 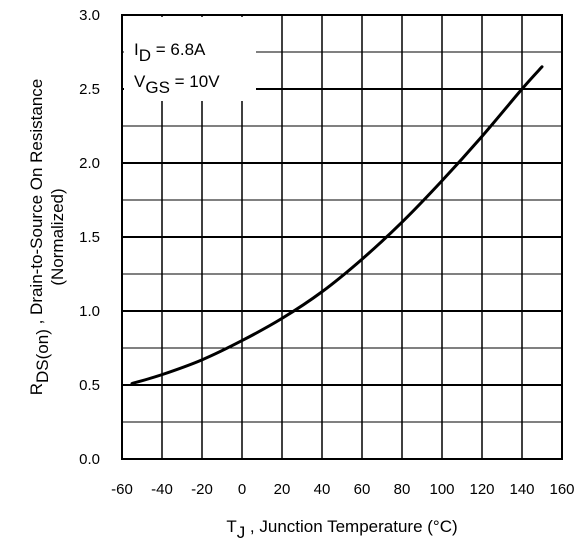 I want to click on annotation-vgs-rest: = 10V, so click(x=195, y=81).